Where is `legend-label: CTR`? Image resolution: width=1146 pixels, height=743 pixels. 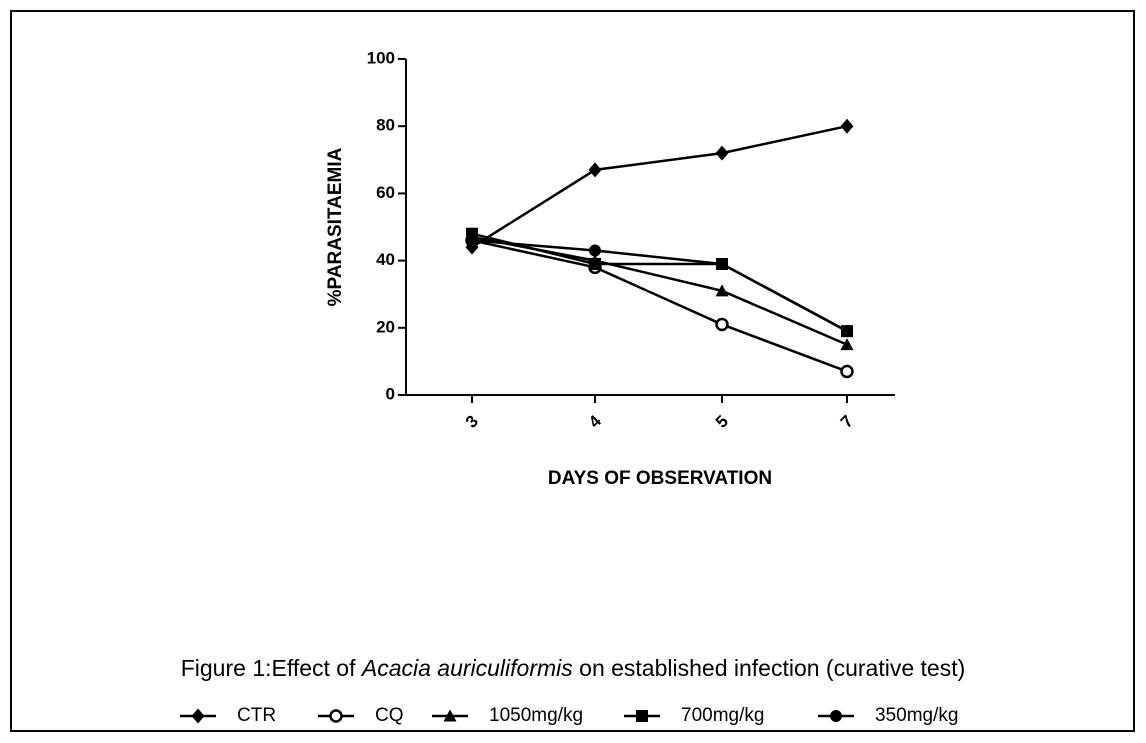 legend-label: CTR is located at coordinates (256, 715).